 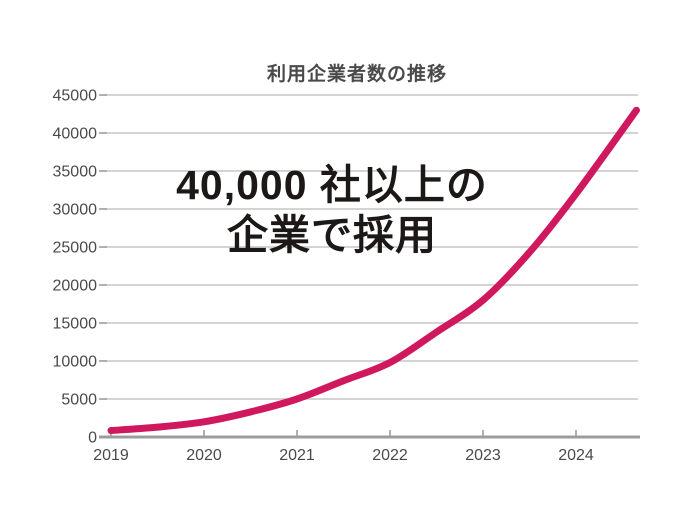 What do you see at coordinates (357, 74) in the screenshot?
I see `chart-title: 利用企業者数の推移` at bounding box center [357, 74].